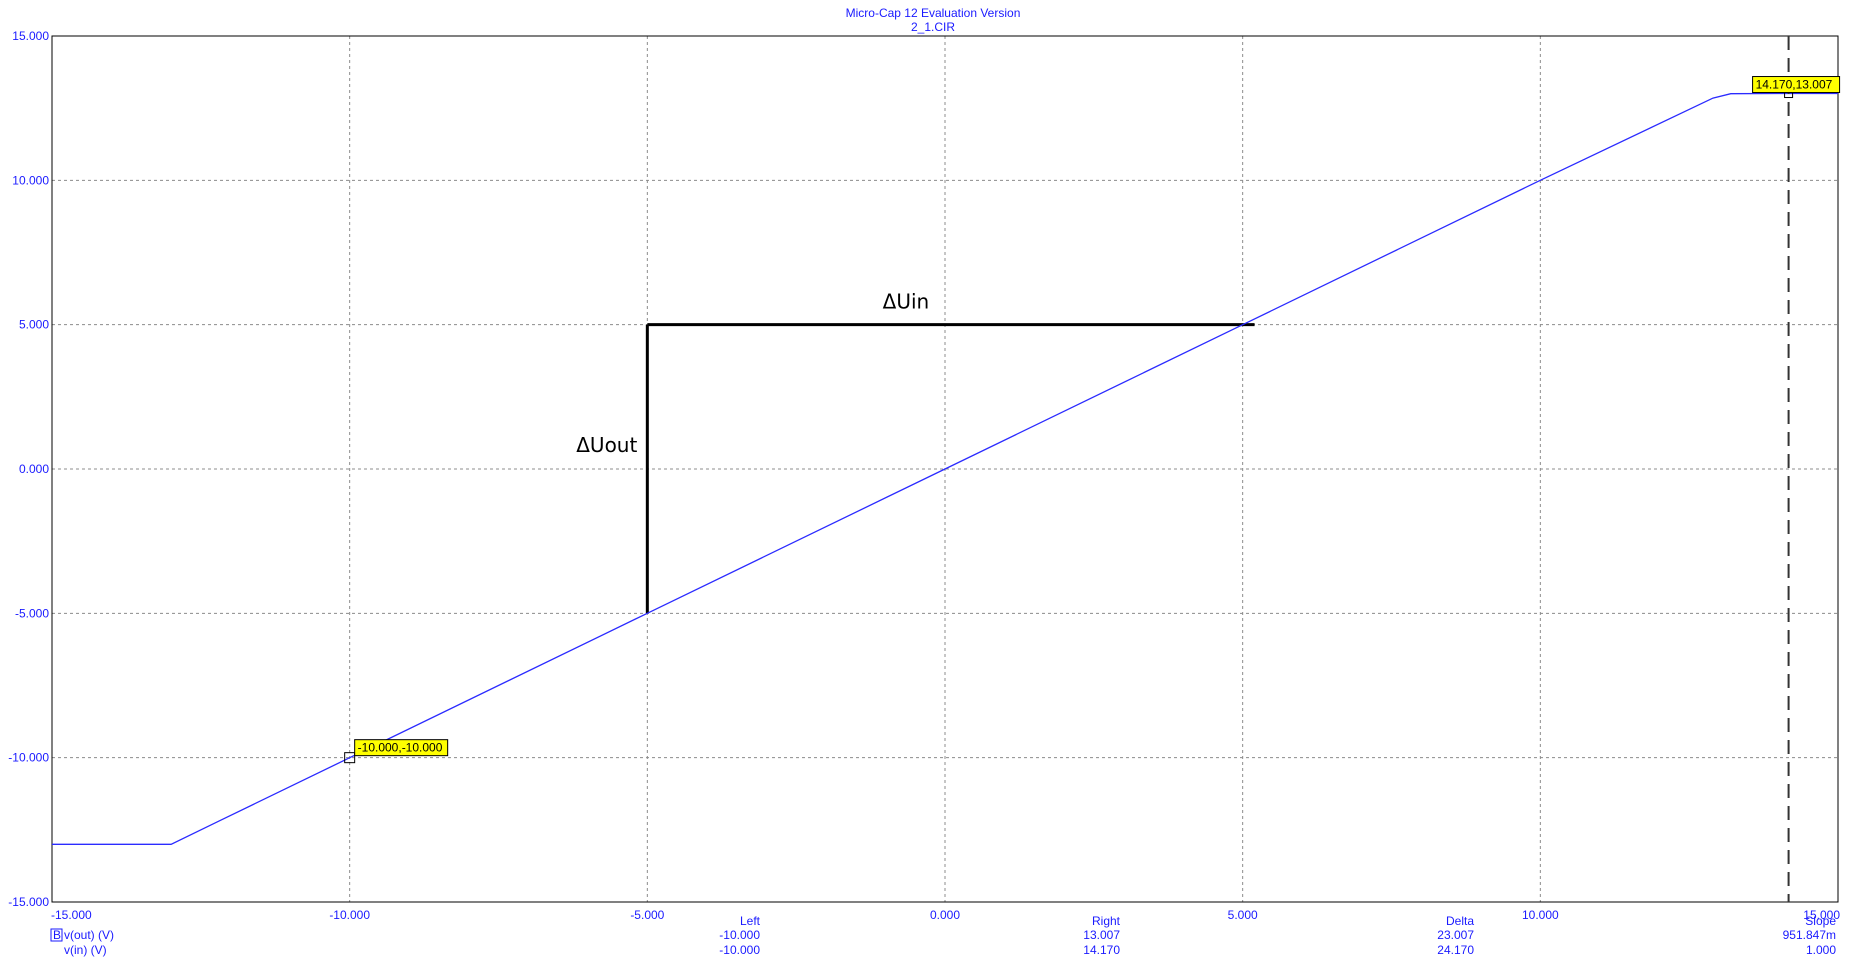 The width and height of the screenshot is (1855, 968). I want to click on y-tick-label: 10.000, so click(30, 180).